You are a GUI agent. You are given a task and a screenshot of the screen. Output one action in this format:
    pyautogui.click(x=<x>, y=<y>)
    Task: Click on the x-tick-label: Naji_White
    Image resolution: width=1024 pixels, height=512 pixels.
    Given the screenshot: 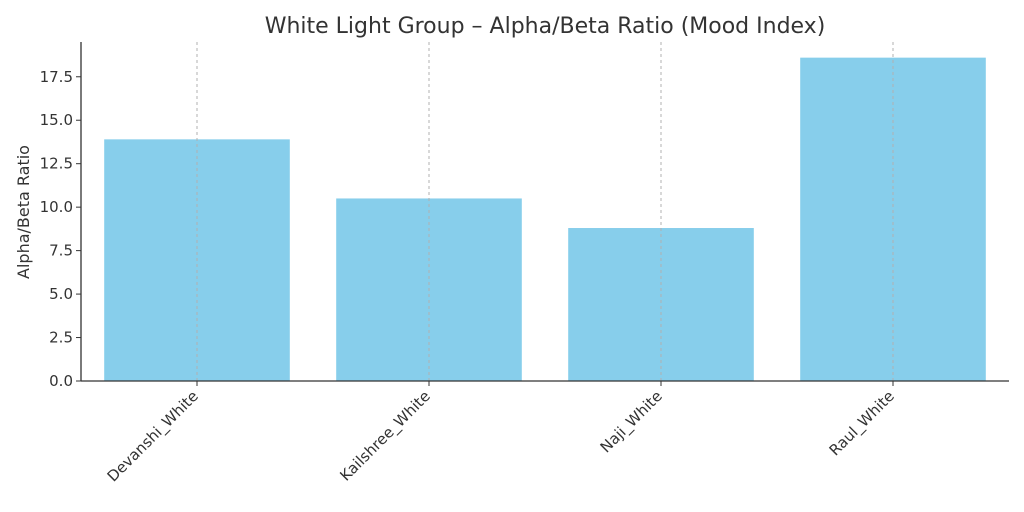 What is the action you would take?
    pyautogui.click(x=632, y=422)
    